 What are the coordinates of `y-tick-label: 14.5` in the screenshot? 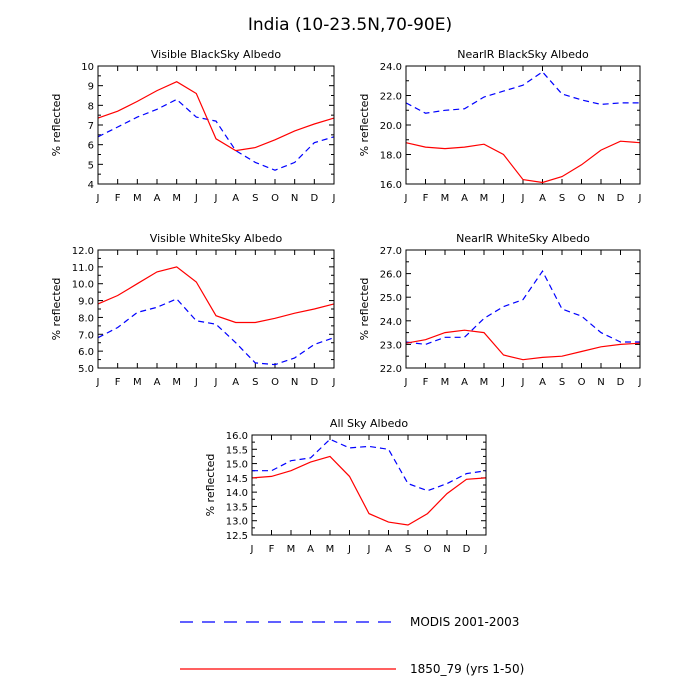 It's located at (237, 479).